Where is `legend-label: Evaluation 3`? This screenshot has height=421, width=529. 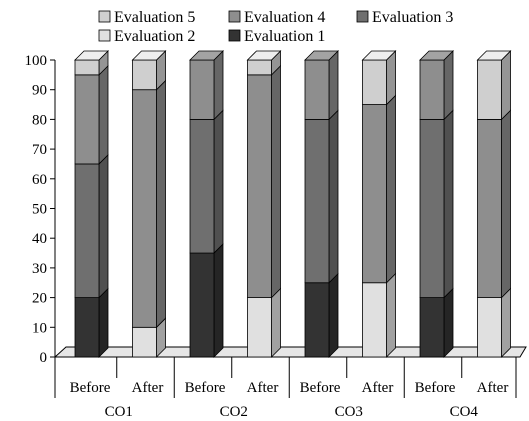
legend-label: Evaluation 3 is located at coordinates (412, 17).